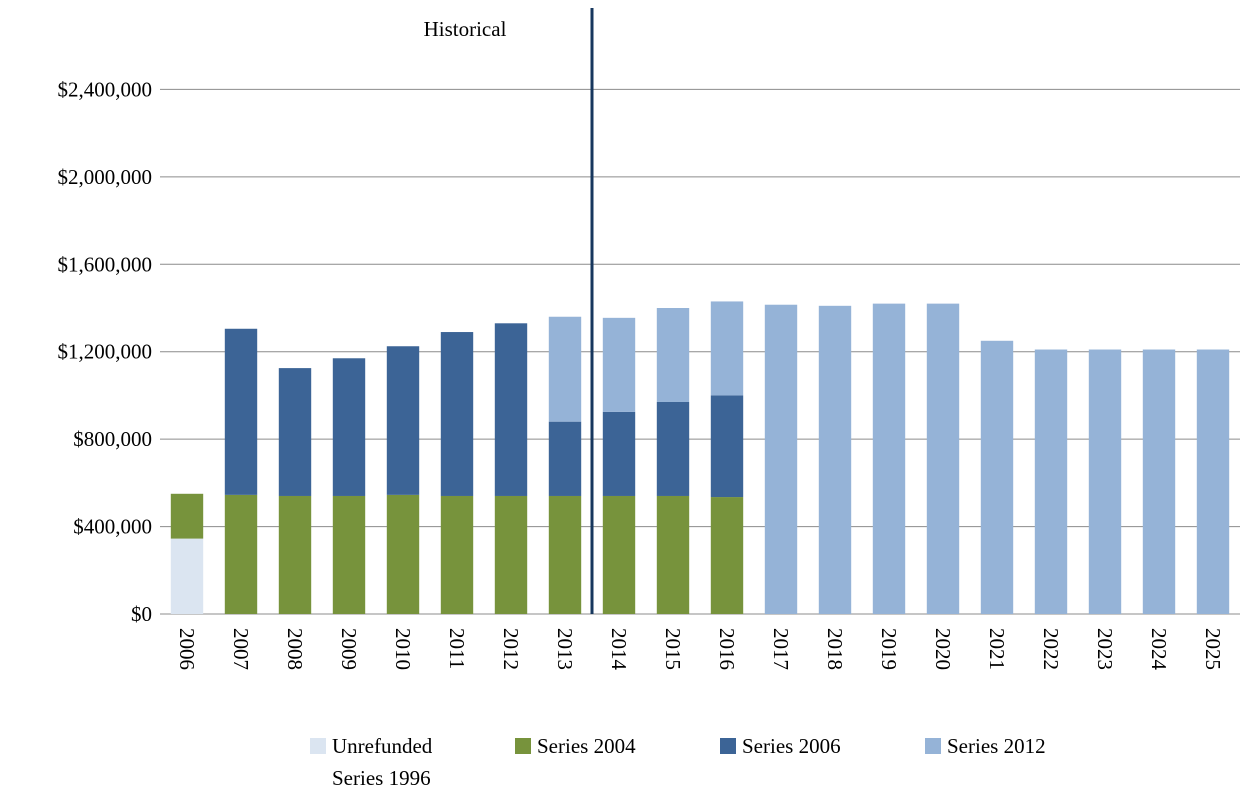 The image size is (1244, 794). I want to click on x-tick-label: 2009, so click(349, 649).